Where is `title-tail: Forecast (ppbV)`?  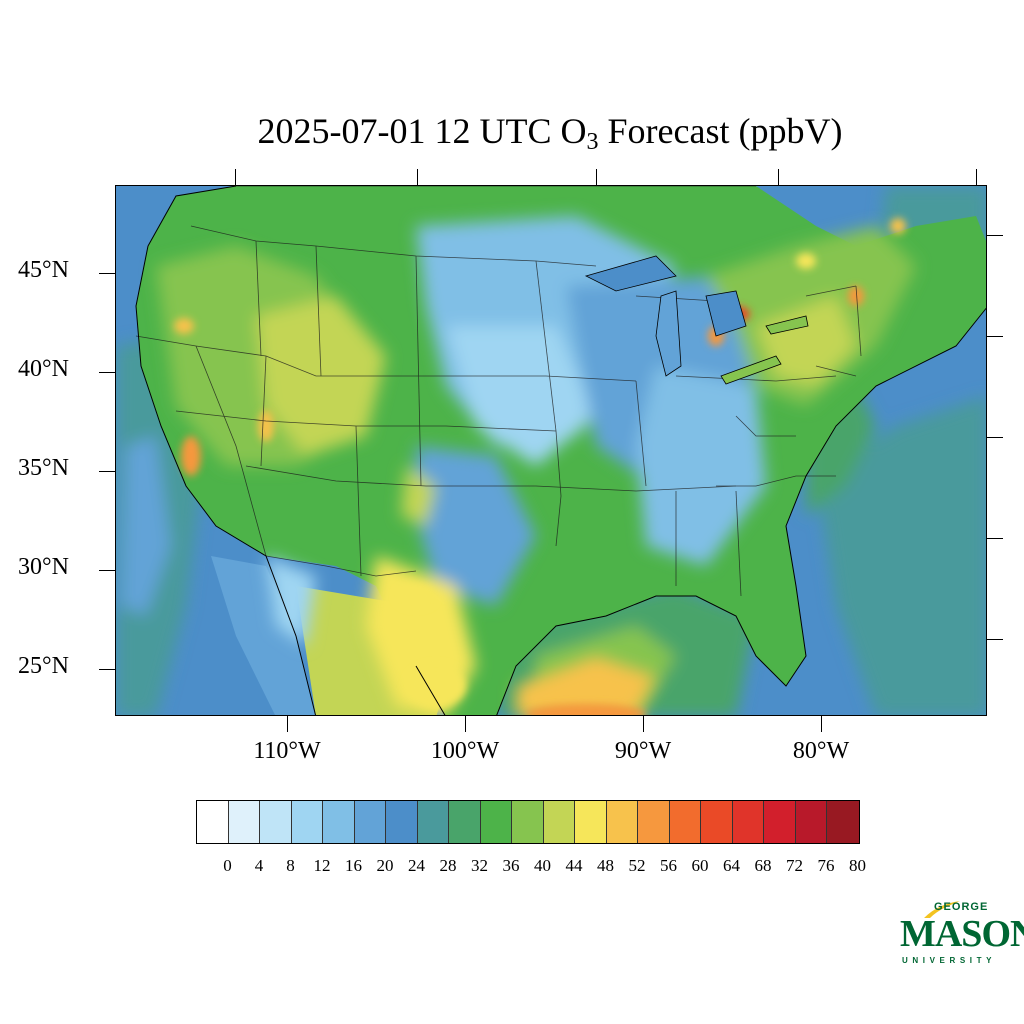 title-tail: Forecast (ppbV) is located at coordinates (720, 131).